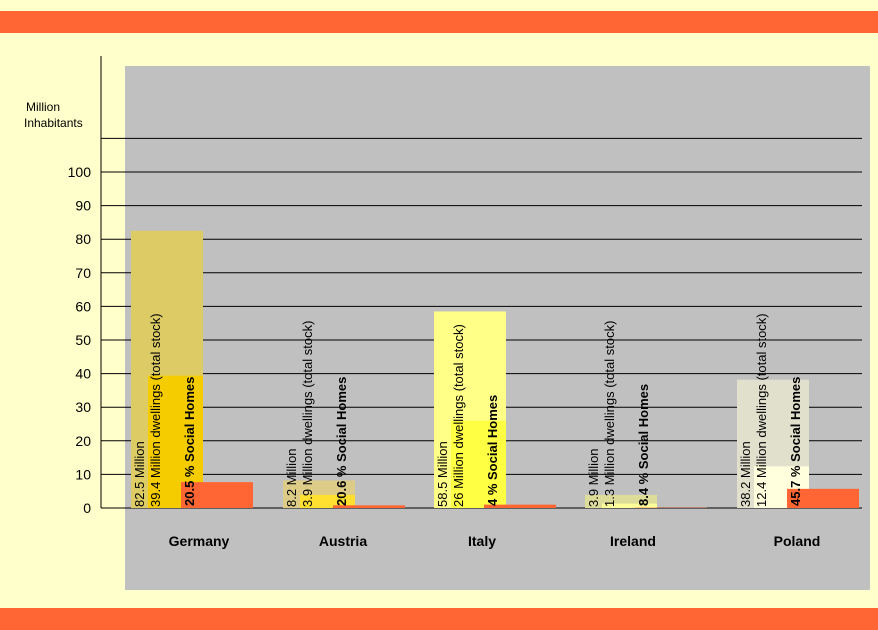 Image resolution: width=878 pixels, height=630 pixels. Describe the element at coordinates (795, 441) in the screenshot. I see `bar-label: 45.7 % Social Homes` at that location.